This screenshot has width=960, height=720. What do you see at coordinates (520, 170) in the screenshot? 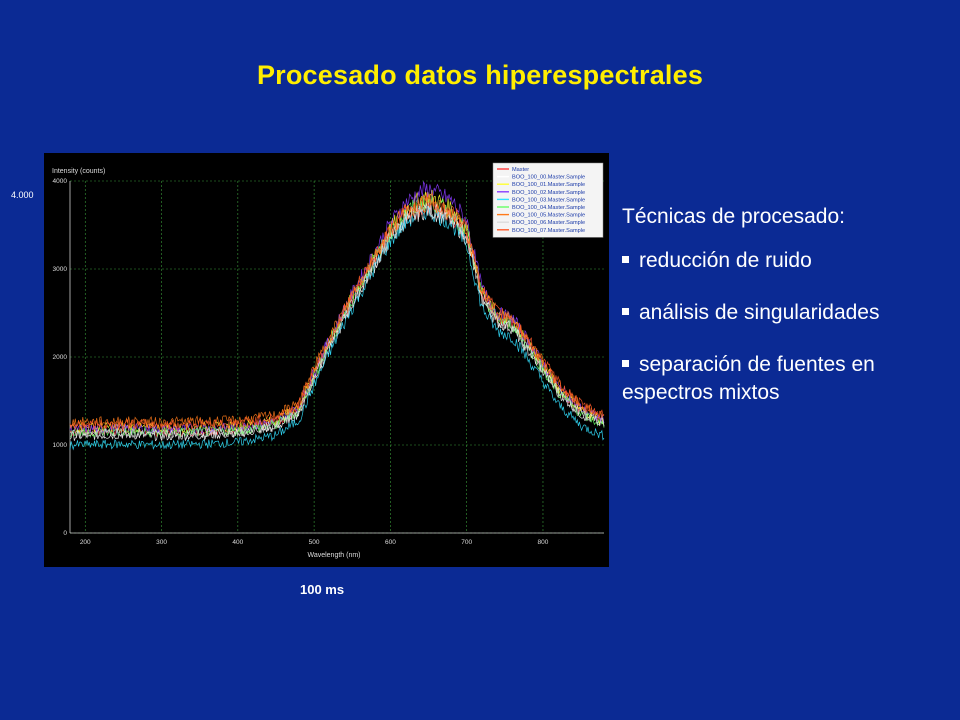
I see `legend-entry: Master` at bounding box center [520, 170].